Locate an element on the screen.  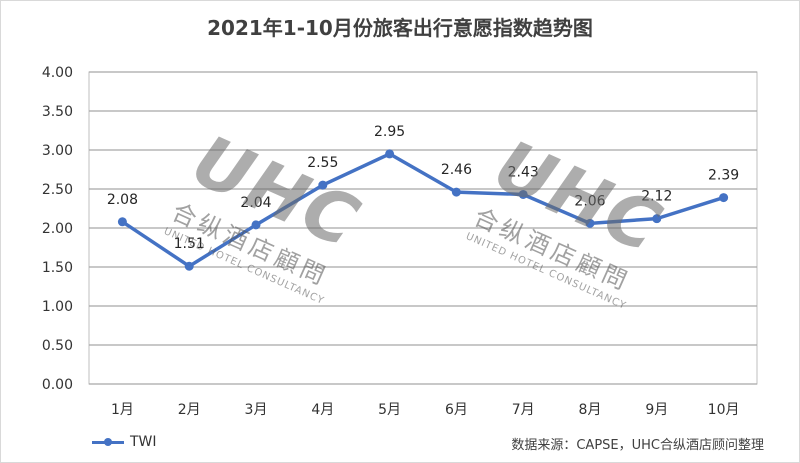
y-tick-label: 1.50 is located at coordinates (57, 268).